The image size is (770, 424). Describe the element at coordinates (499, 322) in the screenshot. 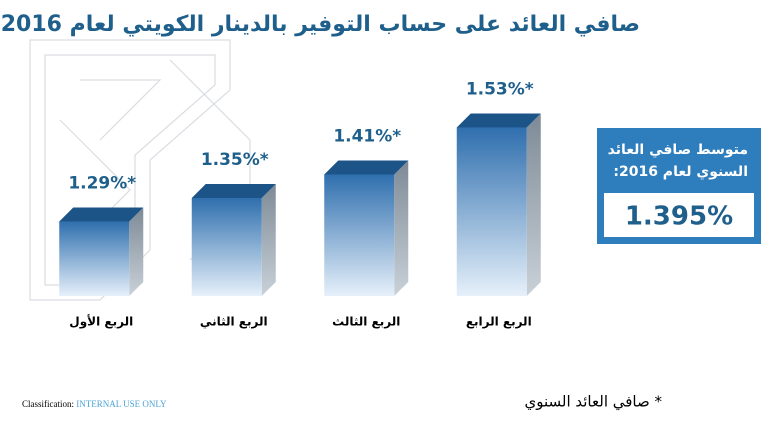

I see `x-tick-label: الربع الرابع` at that location.